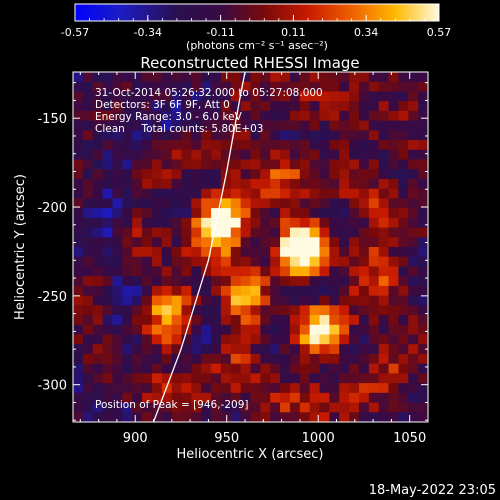  What do you see at coordinates (179, 129) in the screenshot?
I see `annotation-clean: Clean Total counts: 5.80E+03` at bounding box center [179, 129].